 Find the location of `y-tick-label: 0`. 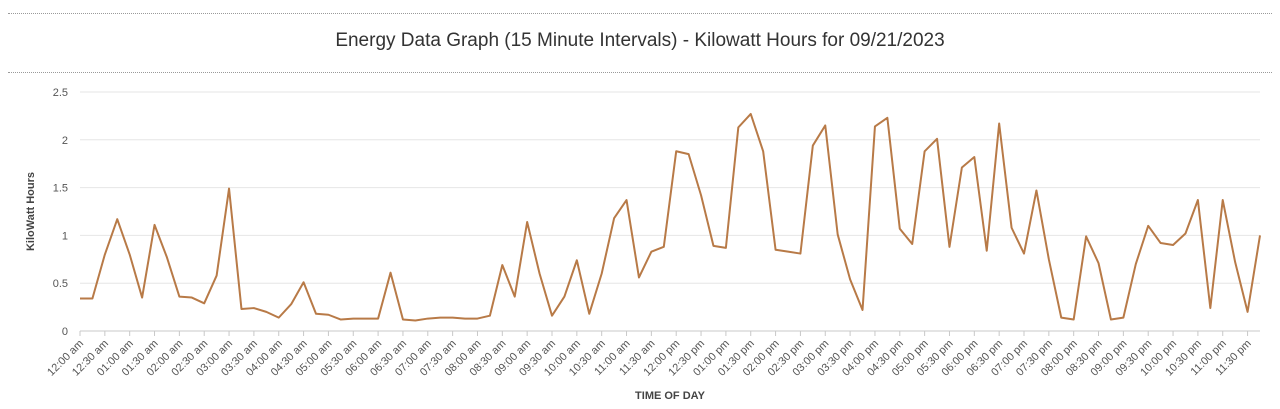

y-tick-label: 0 is located at coordinates (65, 332).